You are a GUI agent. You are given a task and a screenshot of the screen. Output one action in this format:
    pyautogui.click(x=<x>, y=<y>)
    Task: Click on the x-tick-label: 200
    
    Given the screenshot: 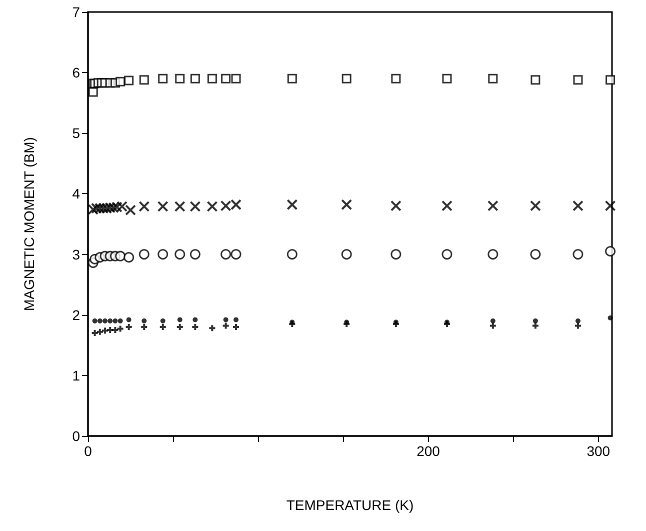 What is the action you would take?
    pyautogui.click(x=428, y=451)
    